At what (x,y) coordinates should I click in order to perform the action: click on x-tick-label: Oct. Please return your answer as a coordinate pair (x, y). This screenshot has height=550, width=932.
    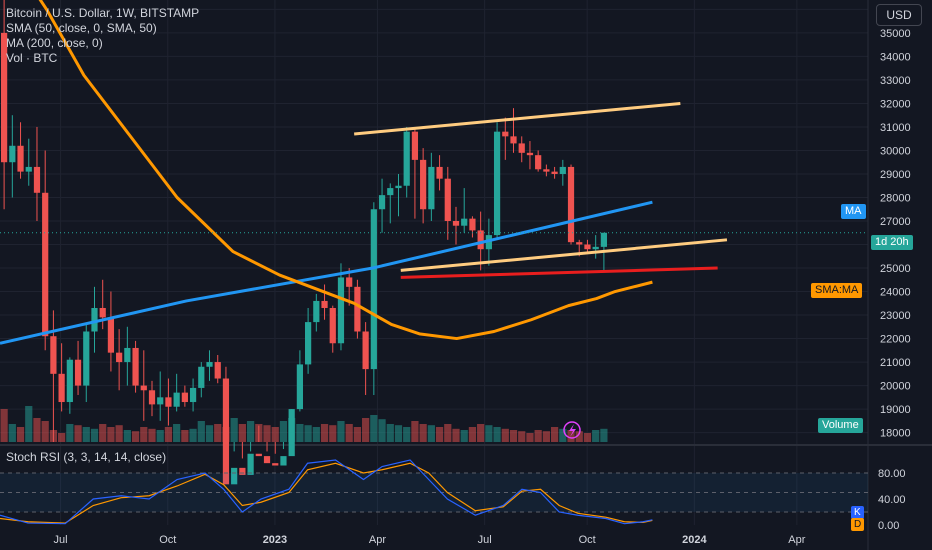
    Looking at the image, I should click on (167, 540).